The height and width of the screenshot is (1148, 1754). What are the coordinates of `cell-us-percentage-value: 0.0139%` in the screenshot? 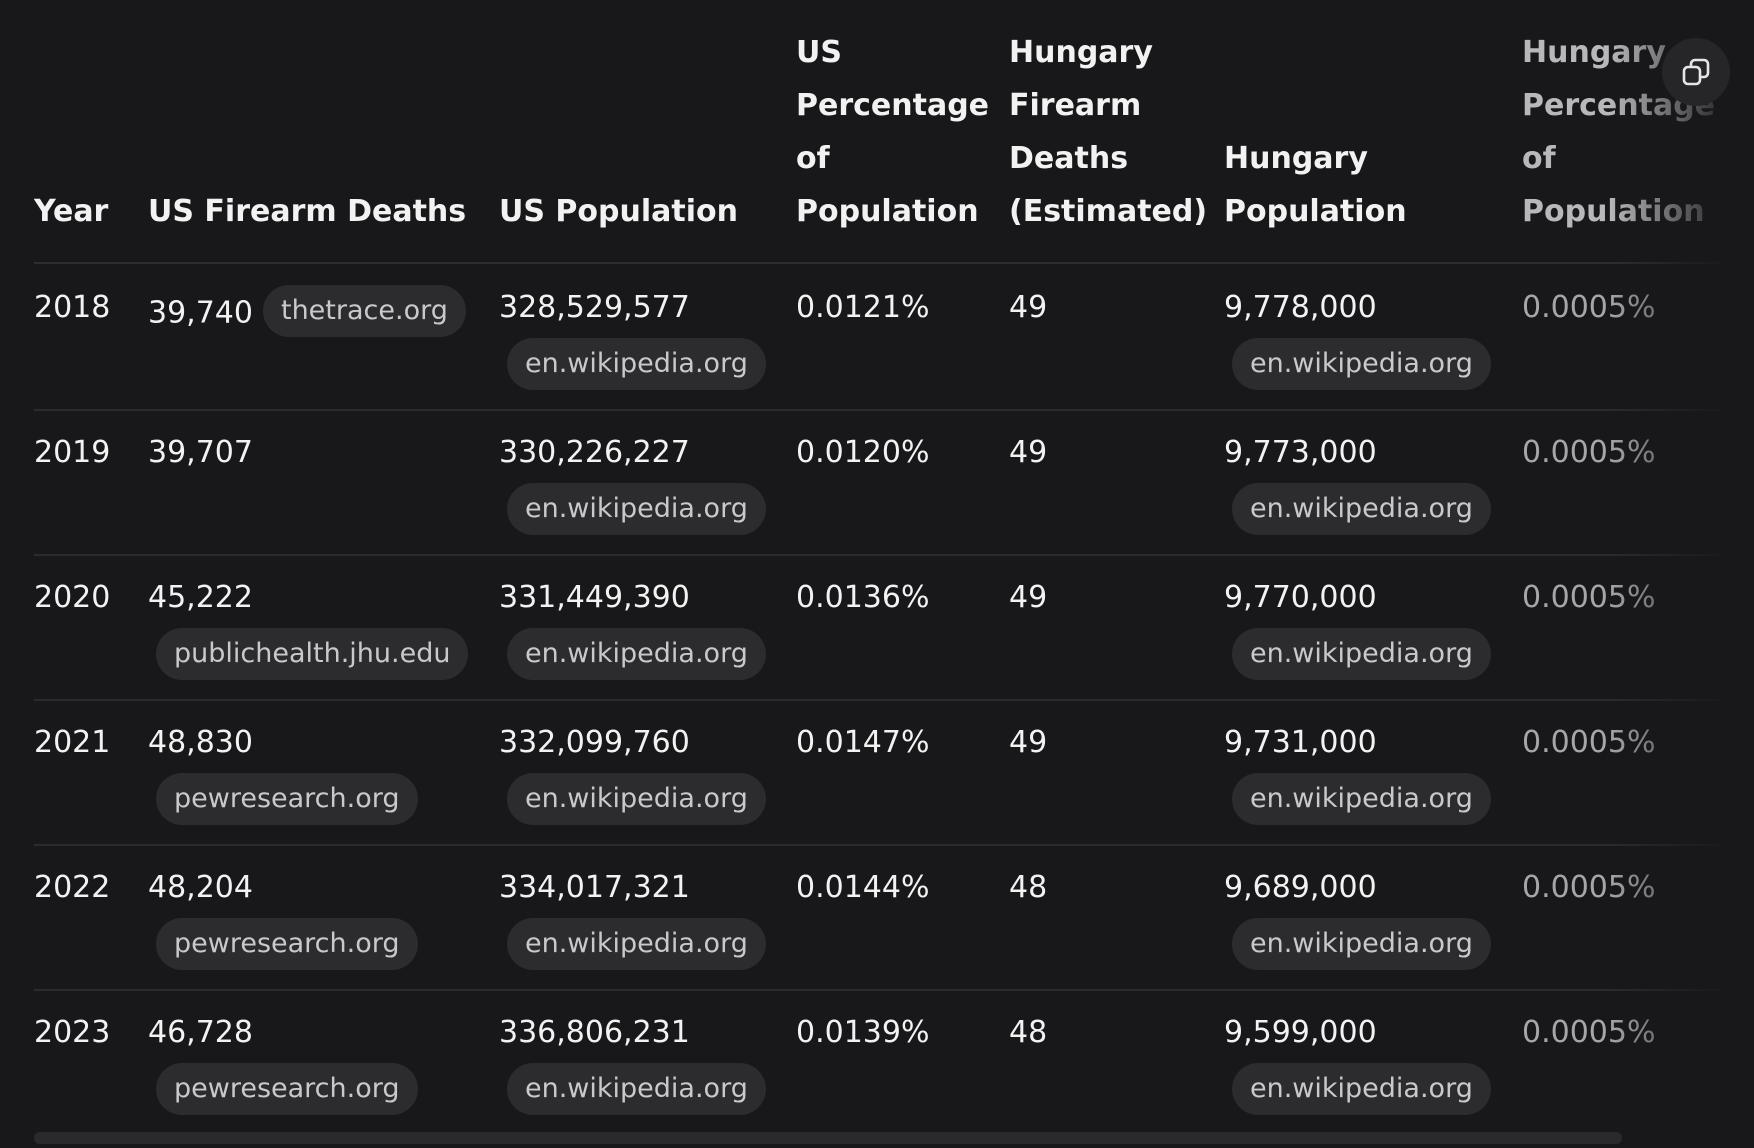 It's located at (863, 1032).